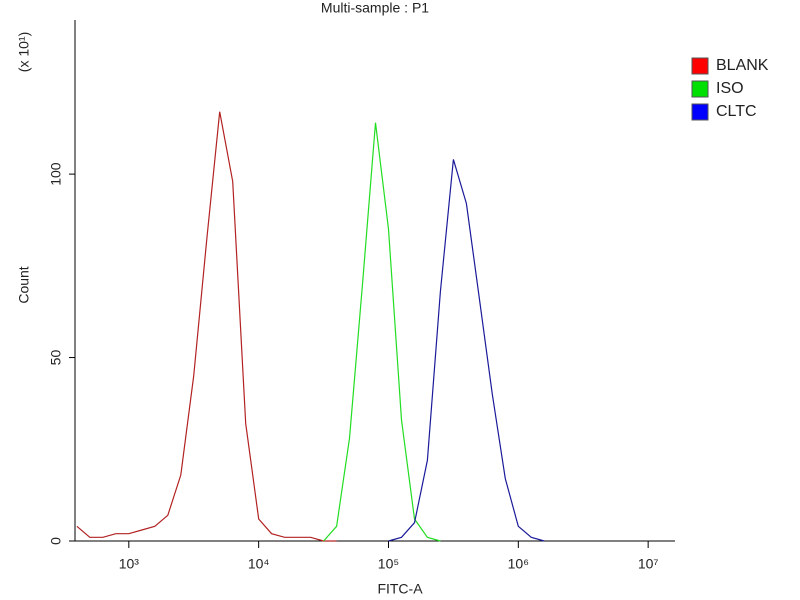 The width and height of the screenshot is (800, 600). What do you see at coordinates (56, 174) in the screenshot?
I see `y-tick-label: 100` at bounding box center [56, 174].